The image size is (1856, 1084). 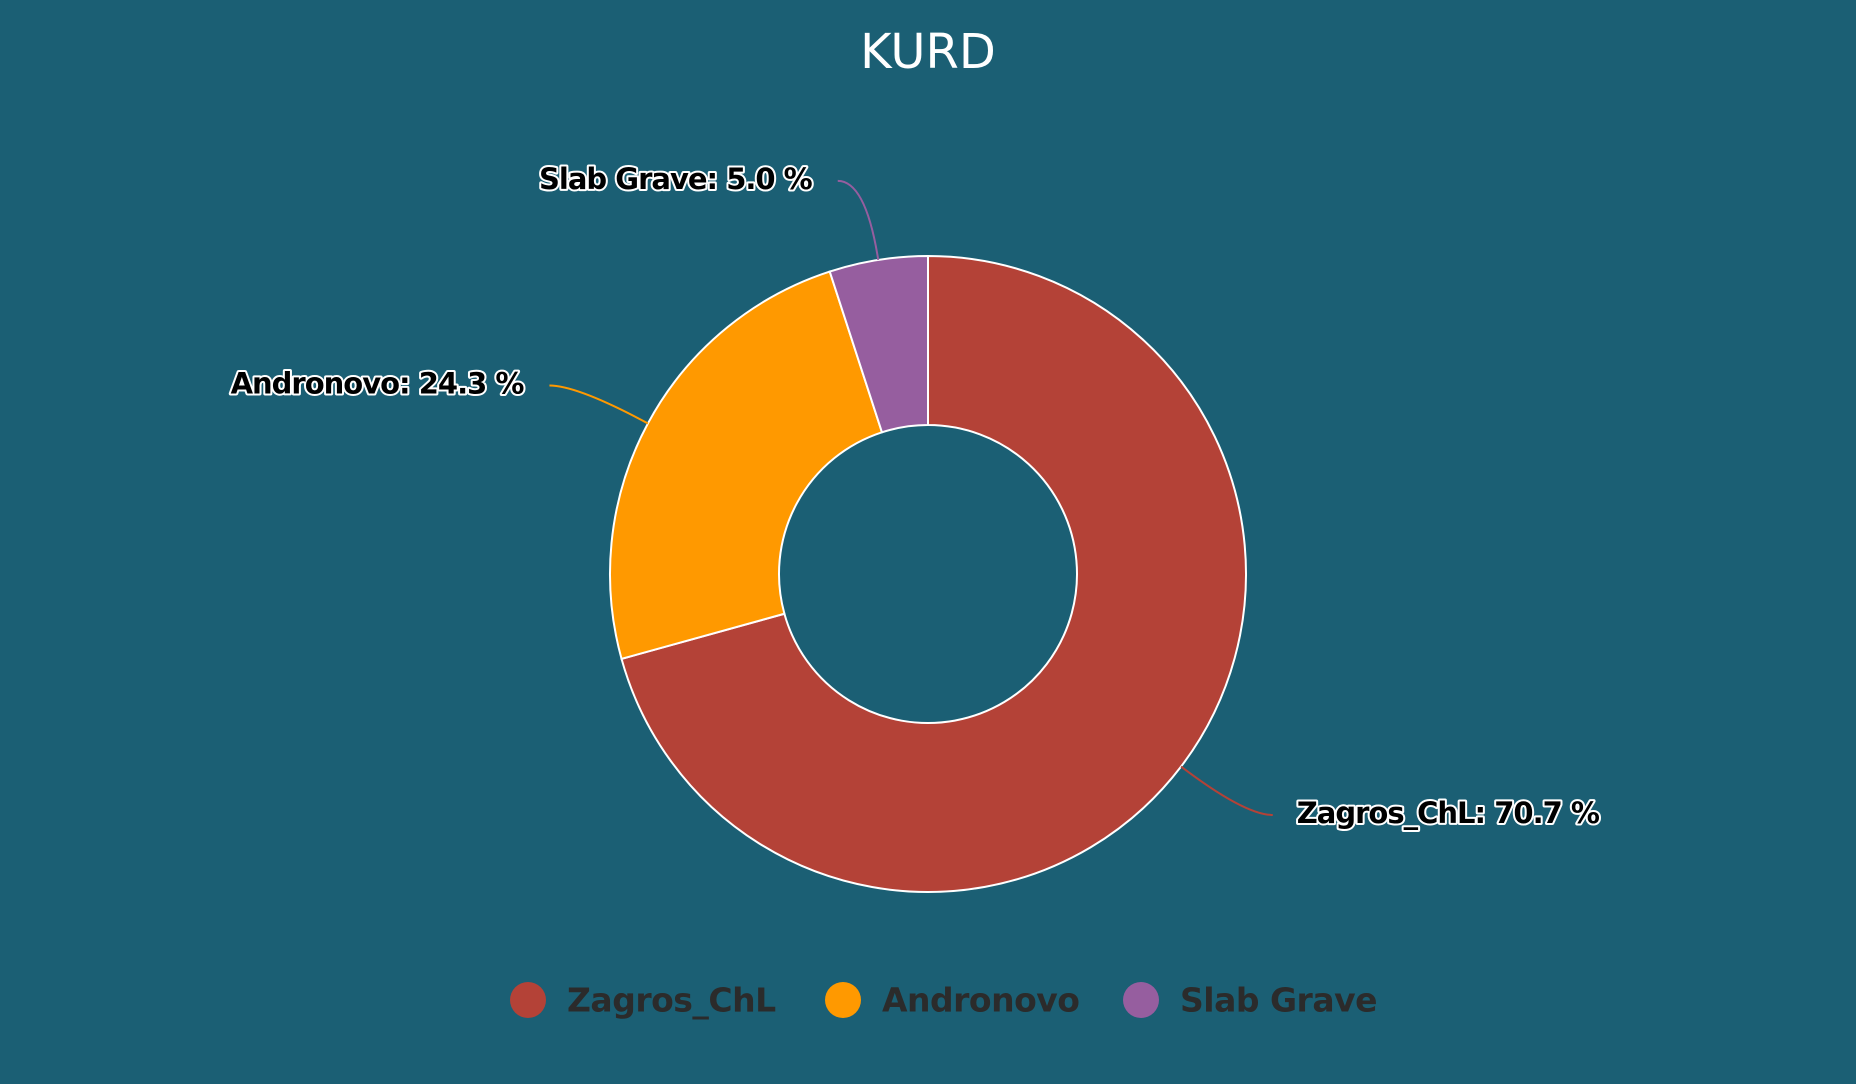 I want to click on data-label: Slab Grave: 5.0 %, so click(x=676, y=179).